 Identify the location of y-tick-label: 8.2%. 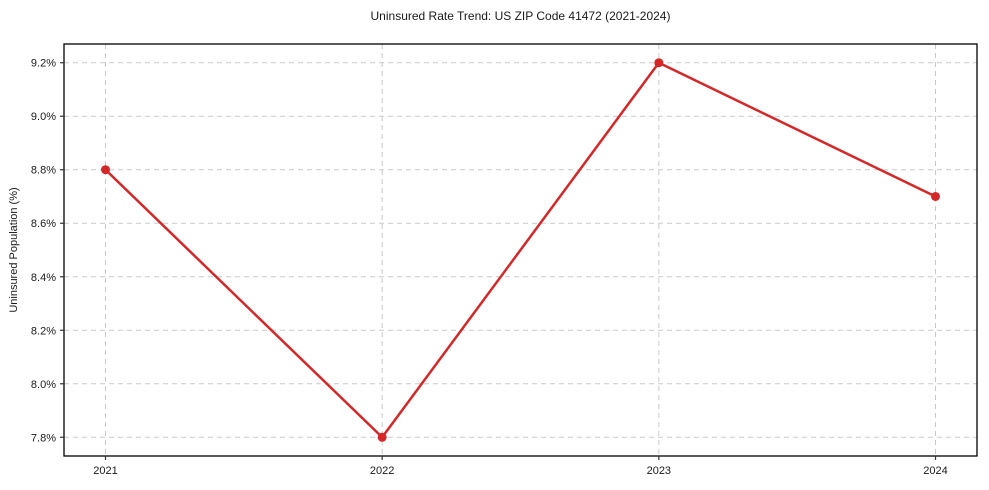
(43, 331).